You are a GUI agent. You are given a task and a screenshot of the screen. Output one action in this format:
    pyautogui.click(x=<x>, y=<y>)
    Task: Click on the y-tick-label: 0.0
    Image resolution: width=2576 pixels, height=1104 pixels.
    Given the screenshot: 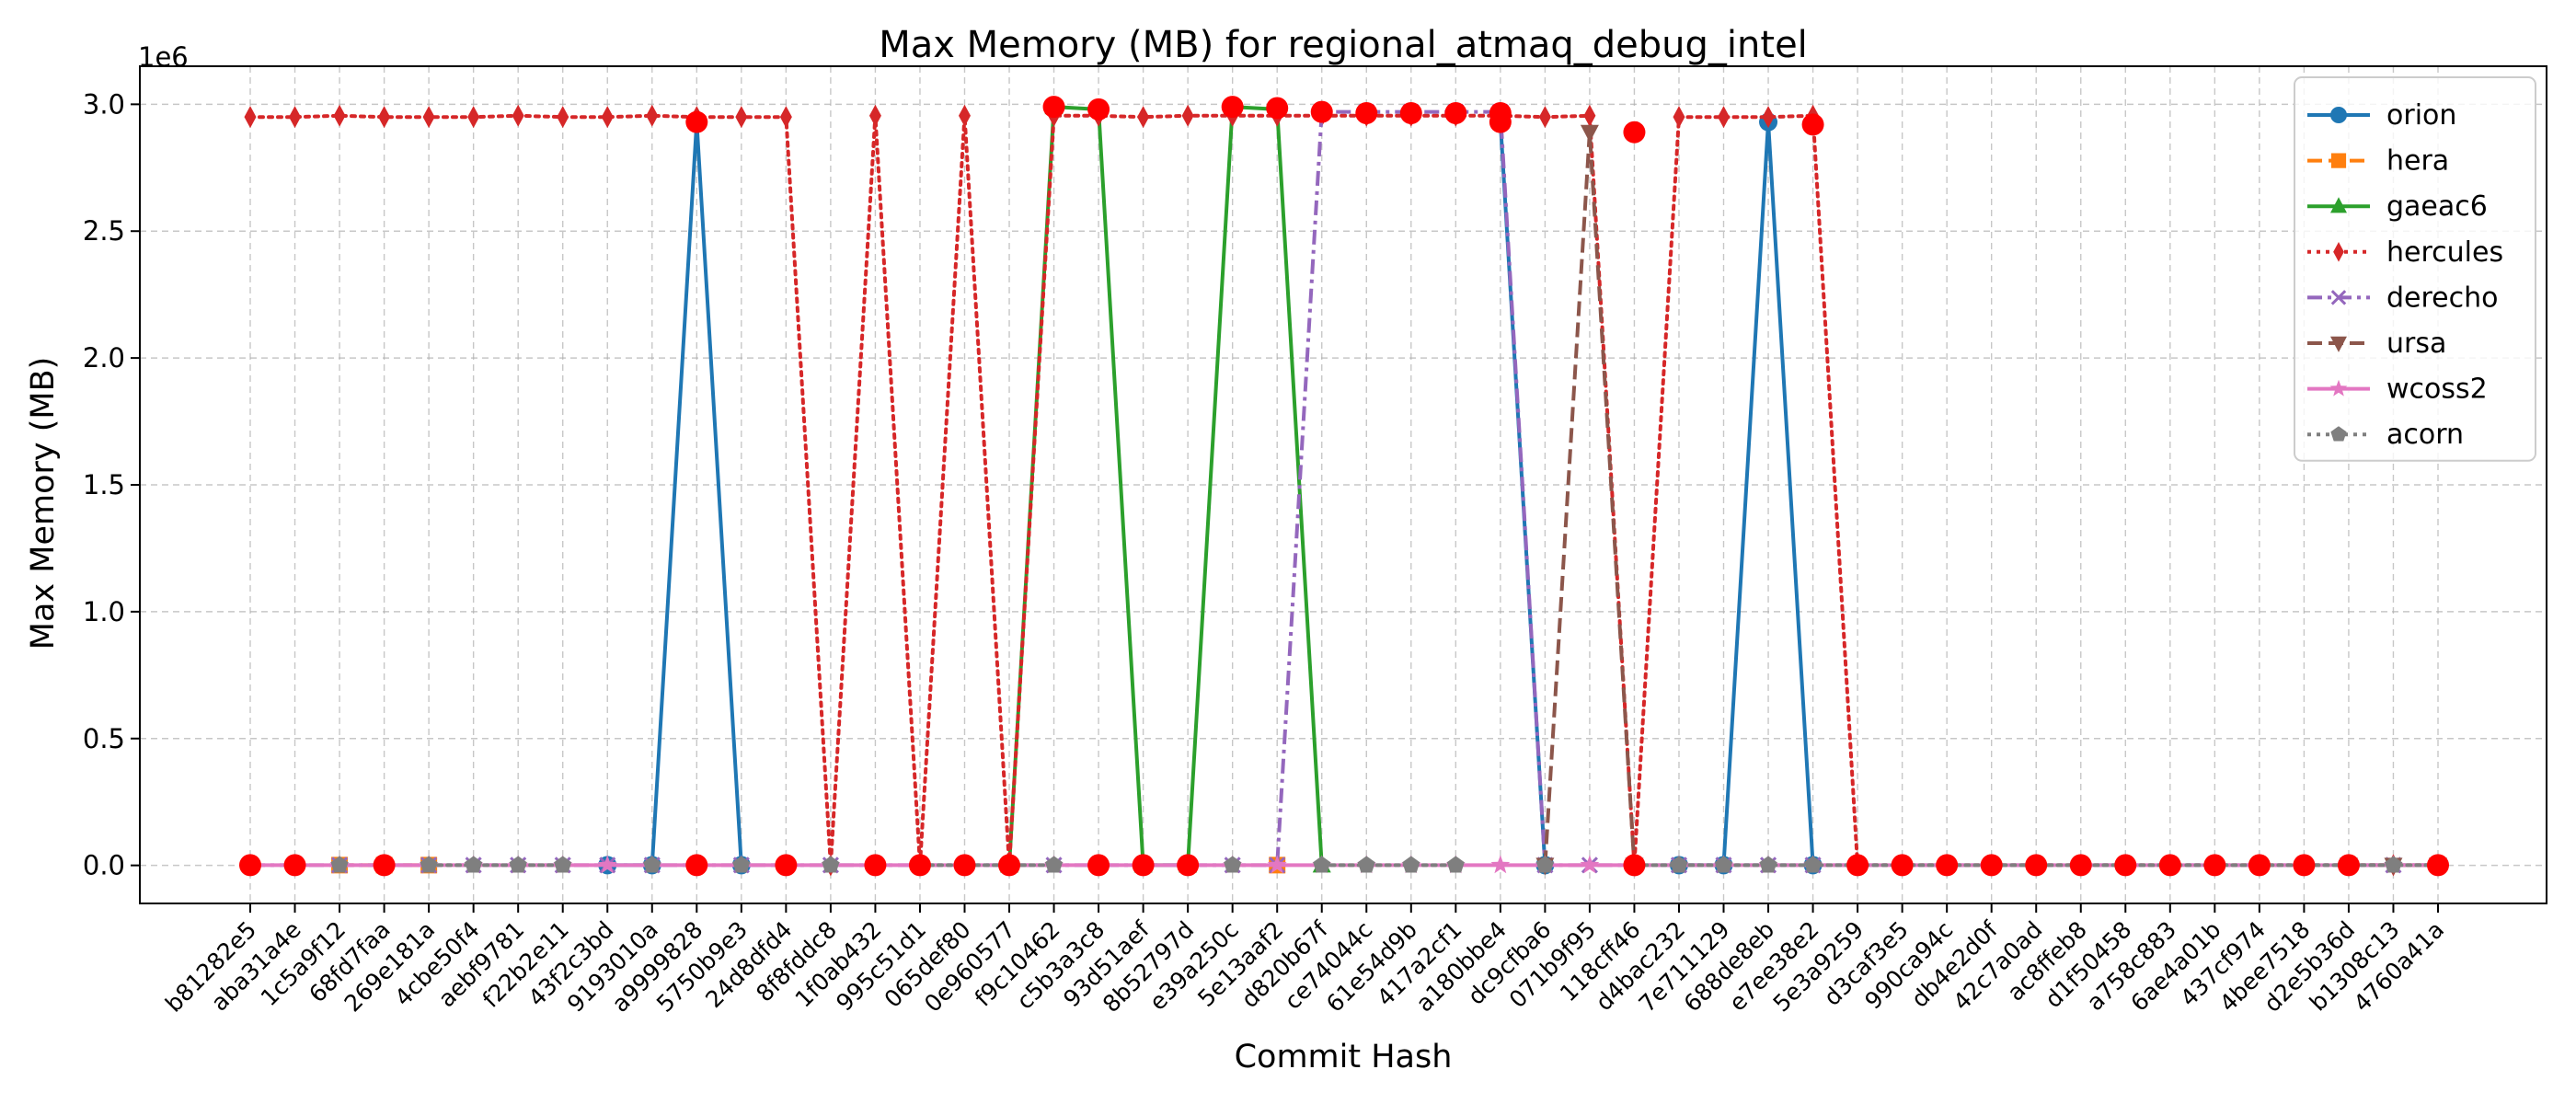 What is the action you would take?
    pyautogui.click(x=104, y=865)
    